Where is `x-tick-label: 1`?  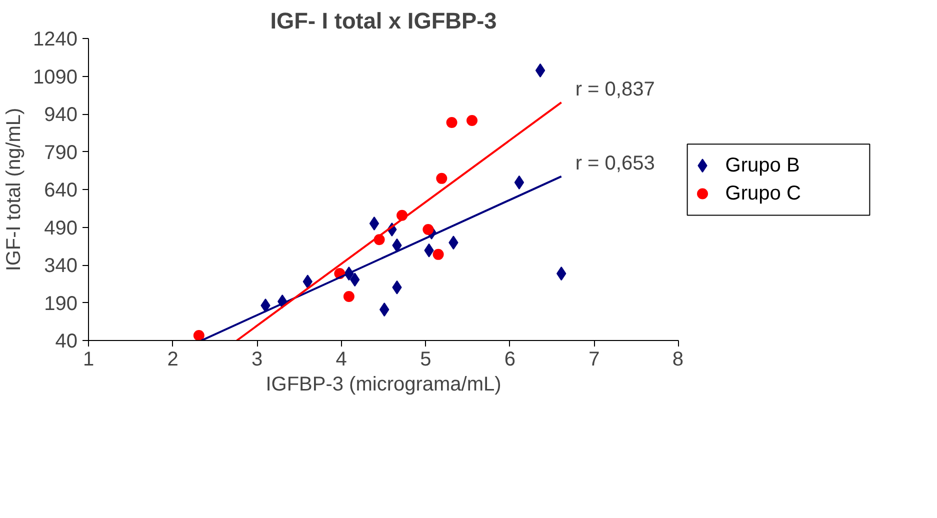
x-tick-label: 1 is located at coordinates (88, 359).